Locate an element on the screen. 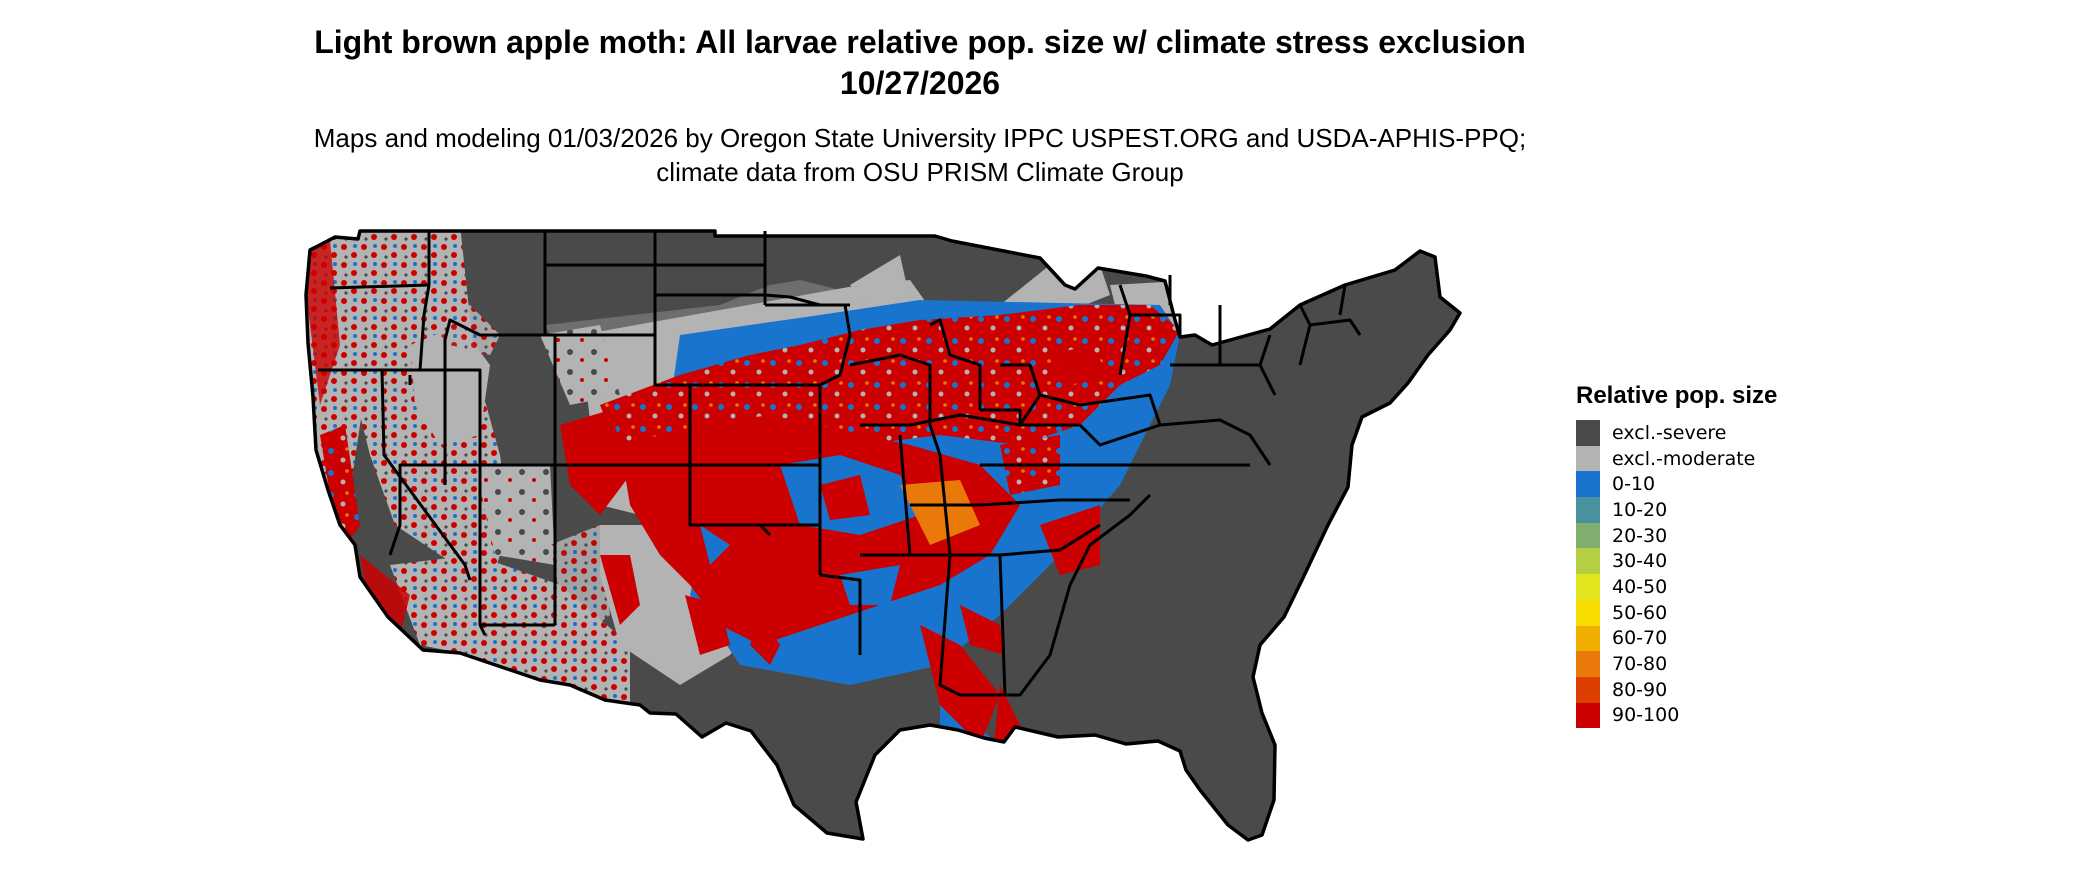 The height and width of the screenshot is (892, 2100). legend-item: 50-60 is located at coordinates (1726, 612).